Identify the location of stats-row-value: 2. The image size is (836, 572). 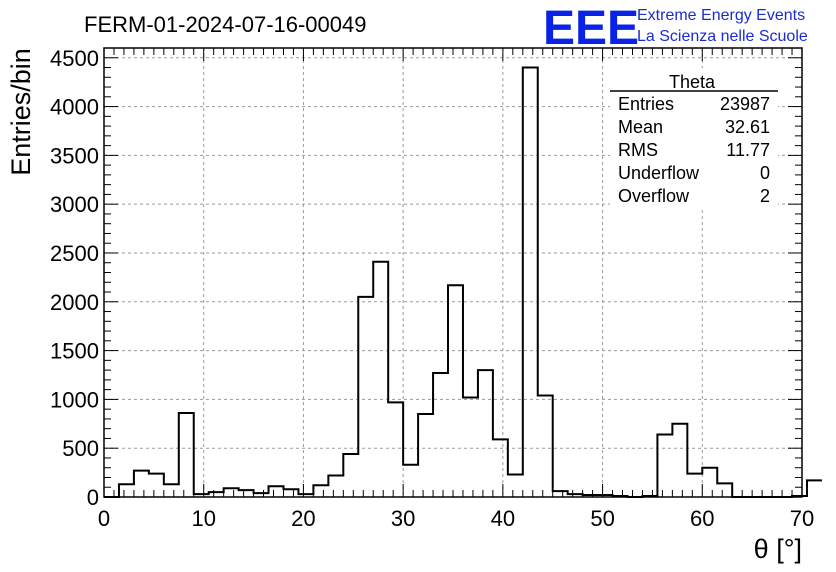
(765, 196).